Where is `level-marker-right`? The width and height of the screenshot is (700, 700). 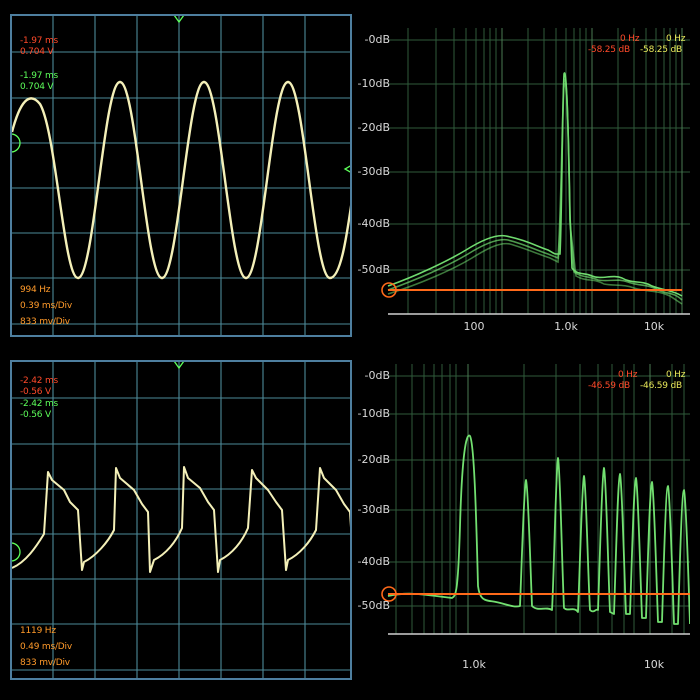
level-marker-right is located at coordinates (346, 169).